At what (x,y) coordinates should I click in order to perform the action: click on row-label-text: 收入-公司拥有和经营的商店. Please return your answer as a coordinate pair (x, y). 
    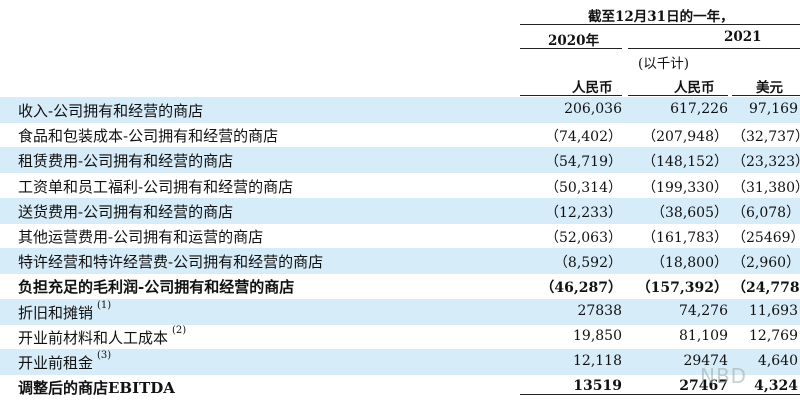
    Looking at the image, I should click on (111, 111).